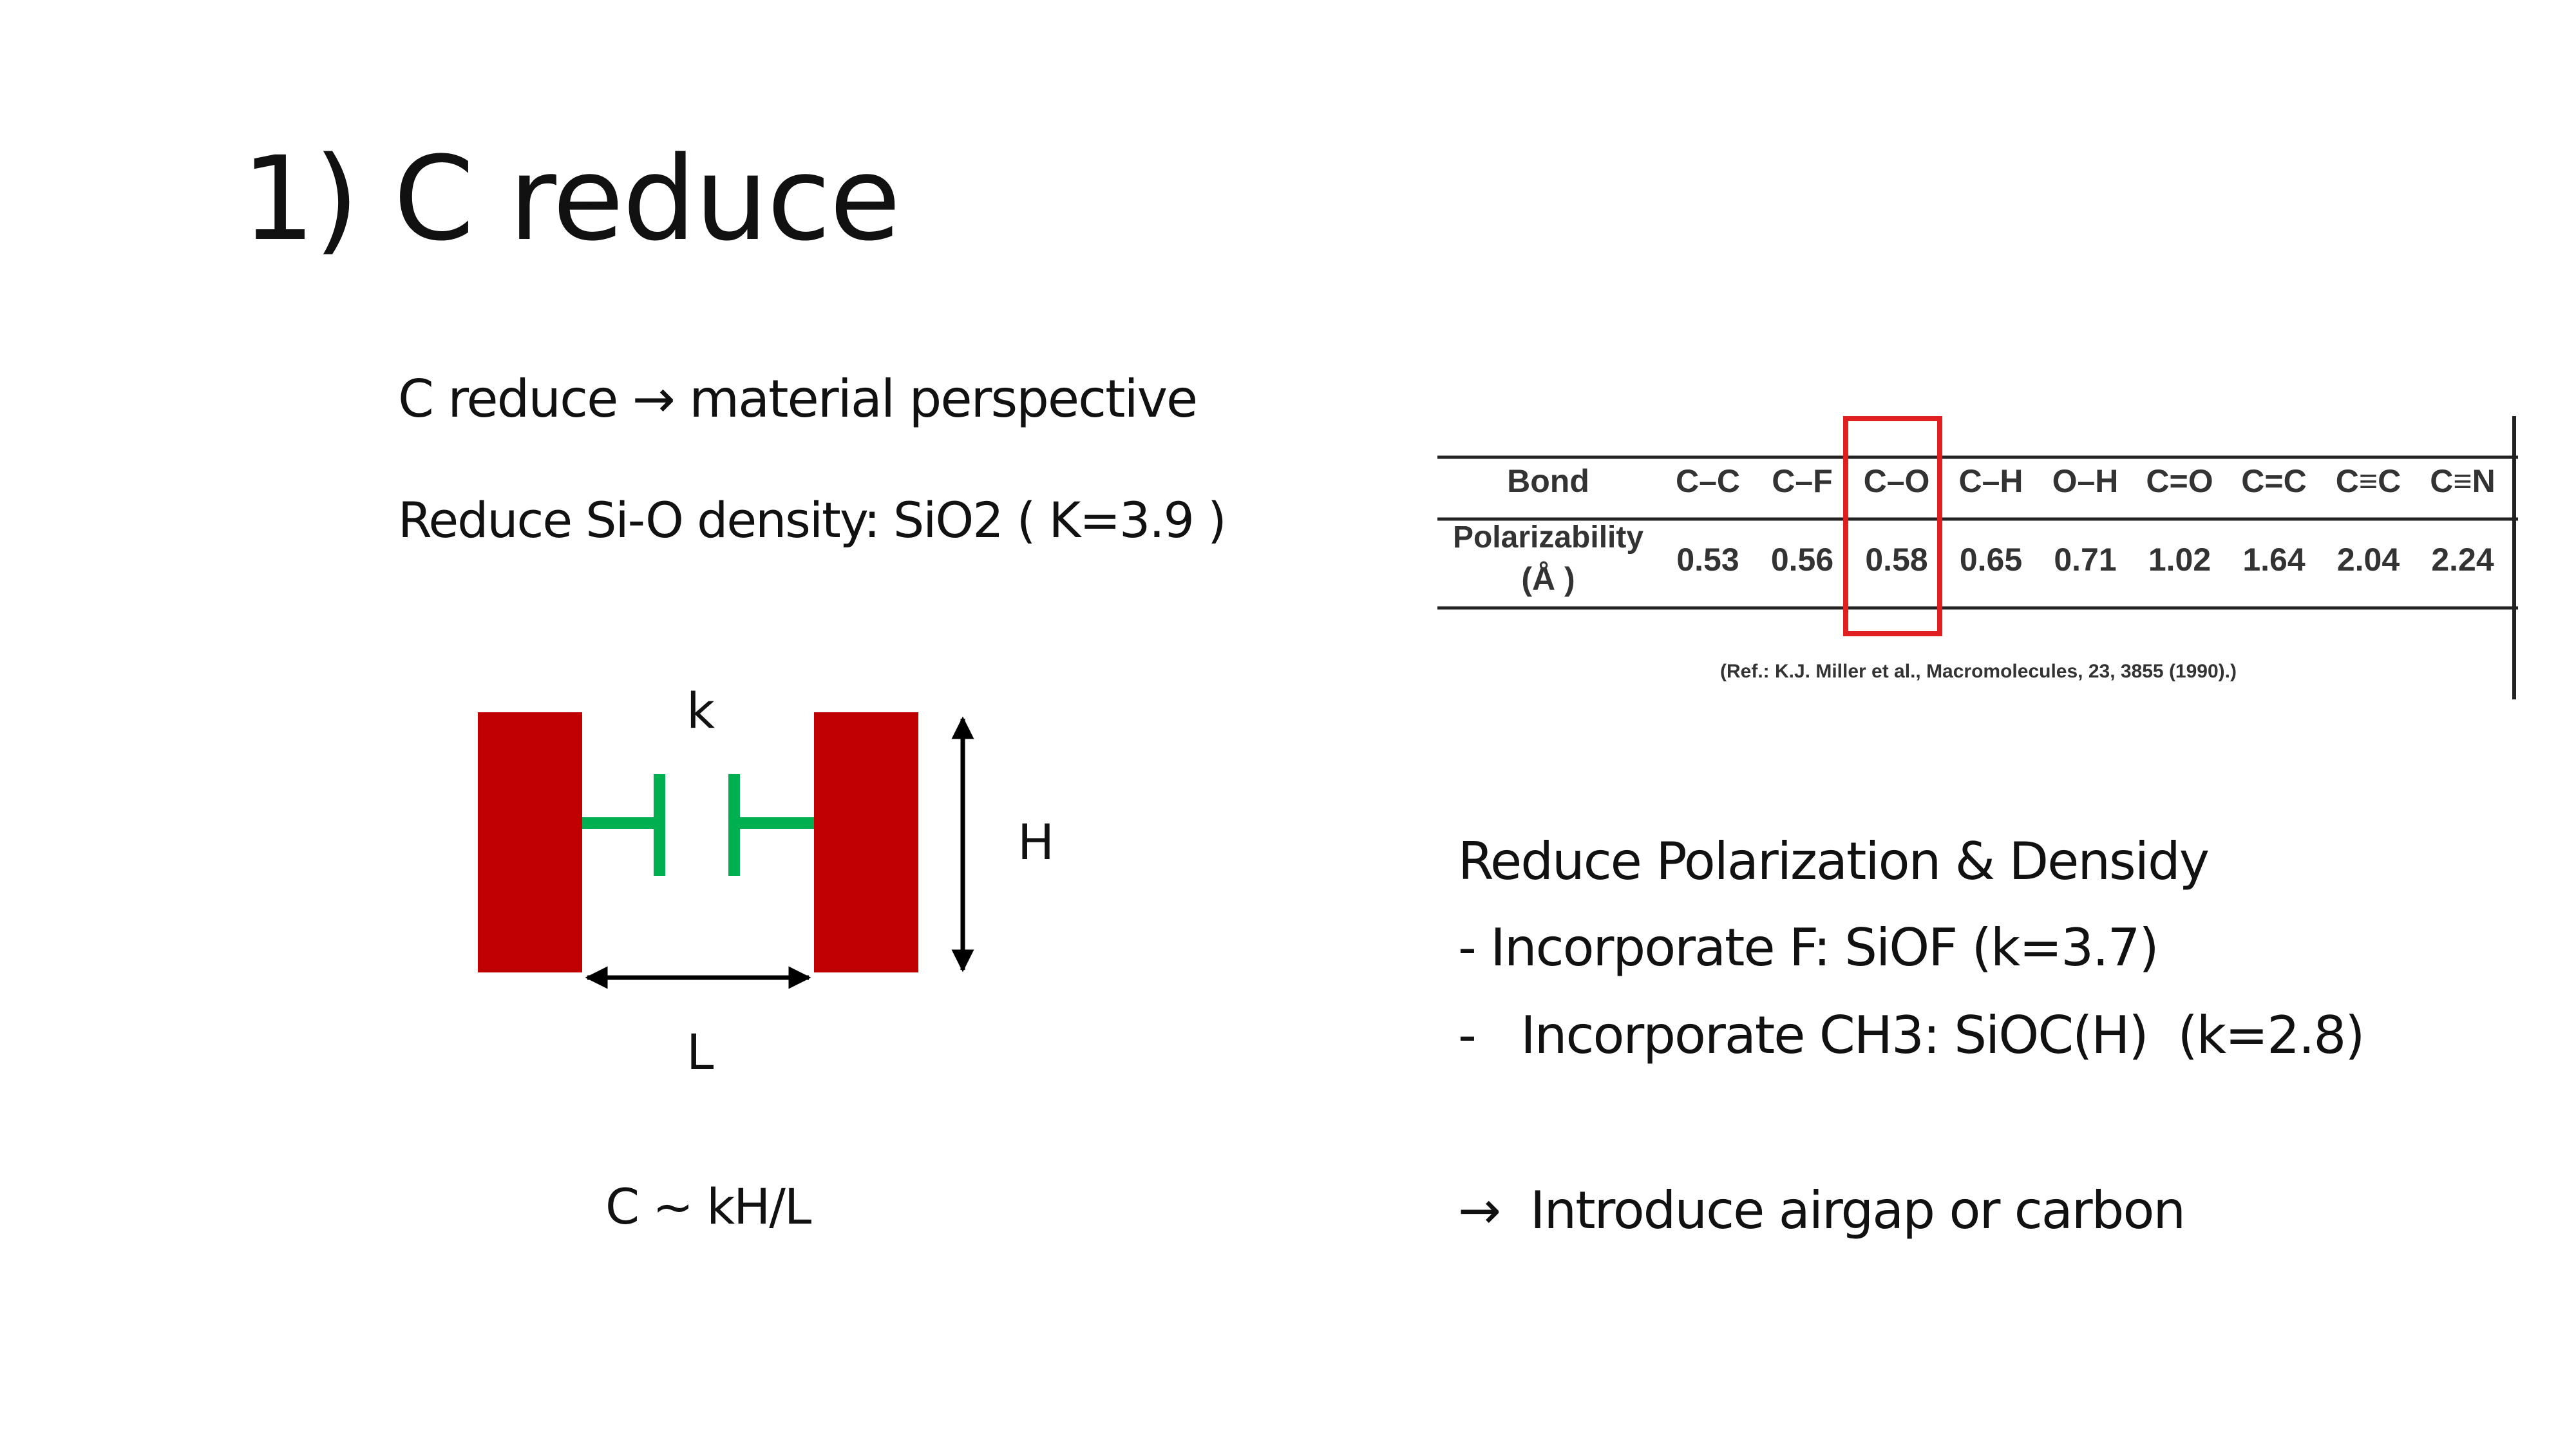 This screenshot has height=1449, width=2576. Describe the element at coordinates (1822, 1210) in the screenshot. I see `conclusion-line: → Introduce airgap or carbon` at that location.